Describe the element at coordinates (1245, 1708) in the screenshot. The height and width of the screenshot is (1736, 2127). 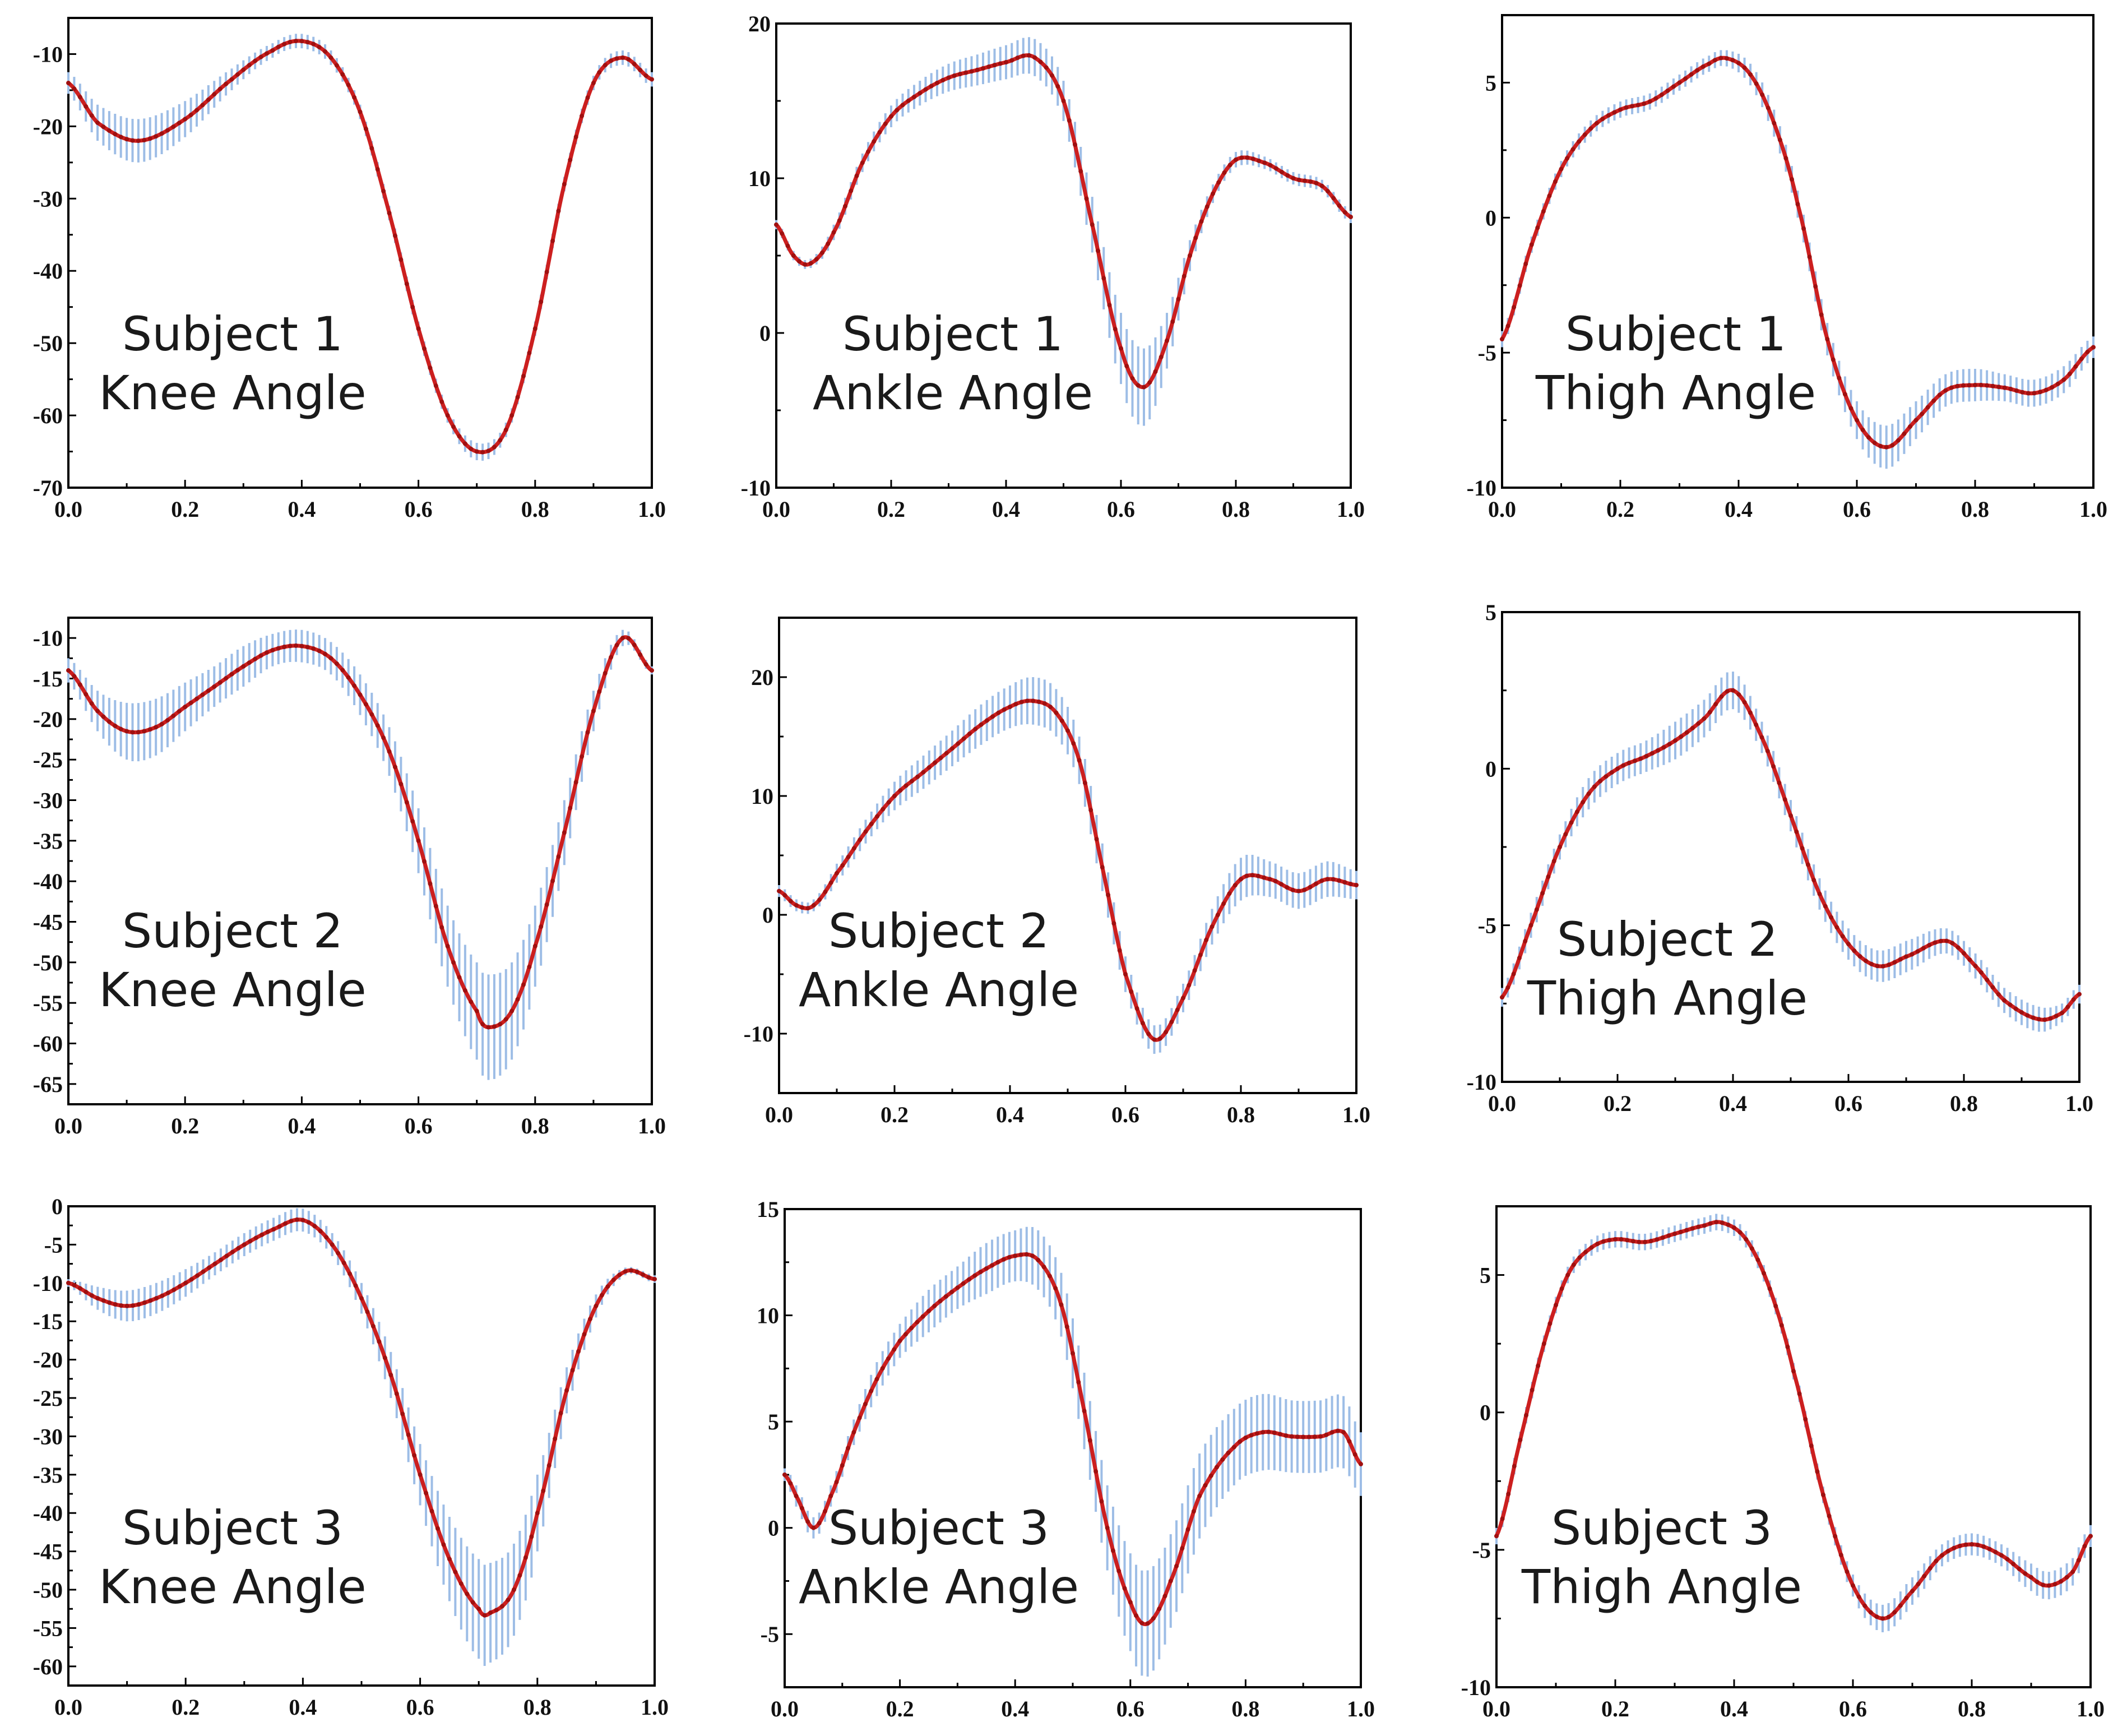
I see `x-tick-label: 0.8` at that location.